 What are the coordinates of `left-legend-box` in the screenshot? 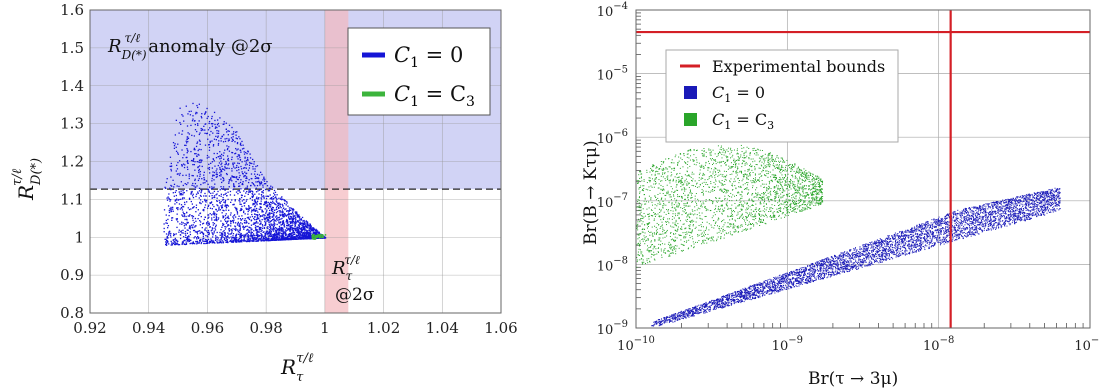 It's located at (419, 71).